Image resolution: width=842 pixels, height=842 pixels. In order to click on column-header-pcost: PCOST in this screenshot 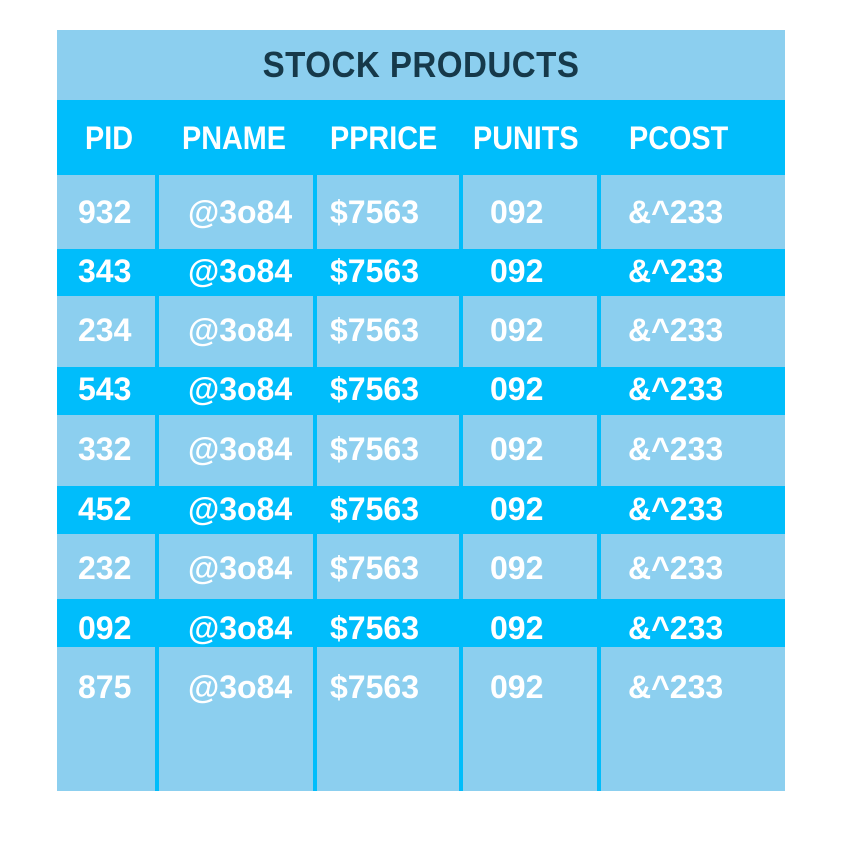, I will do `click(679, 138)`.